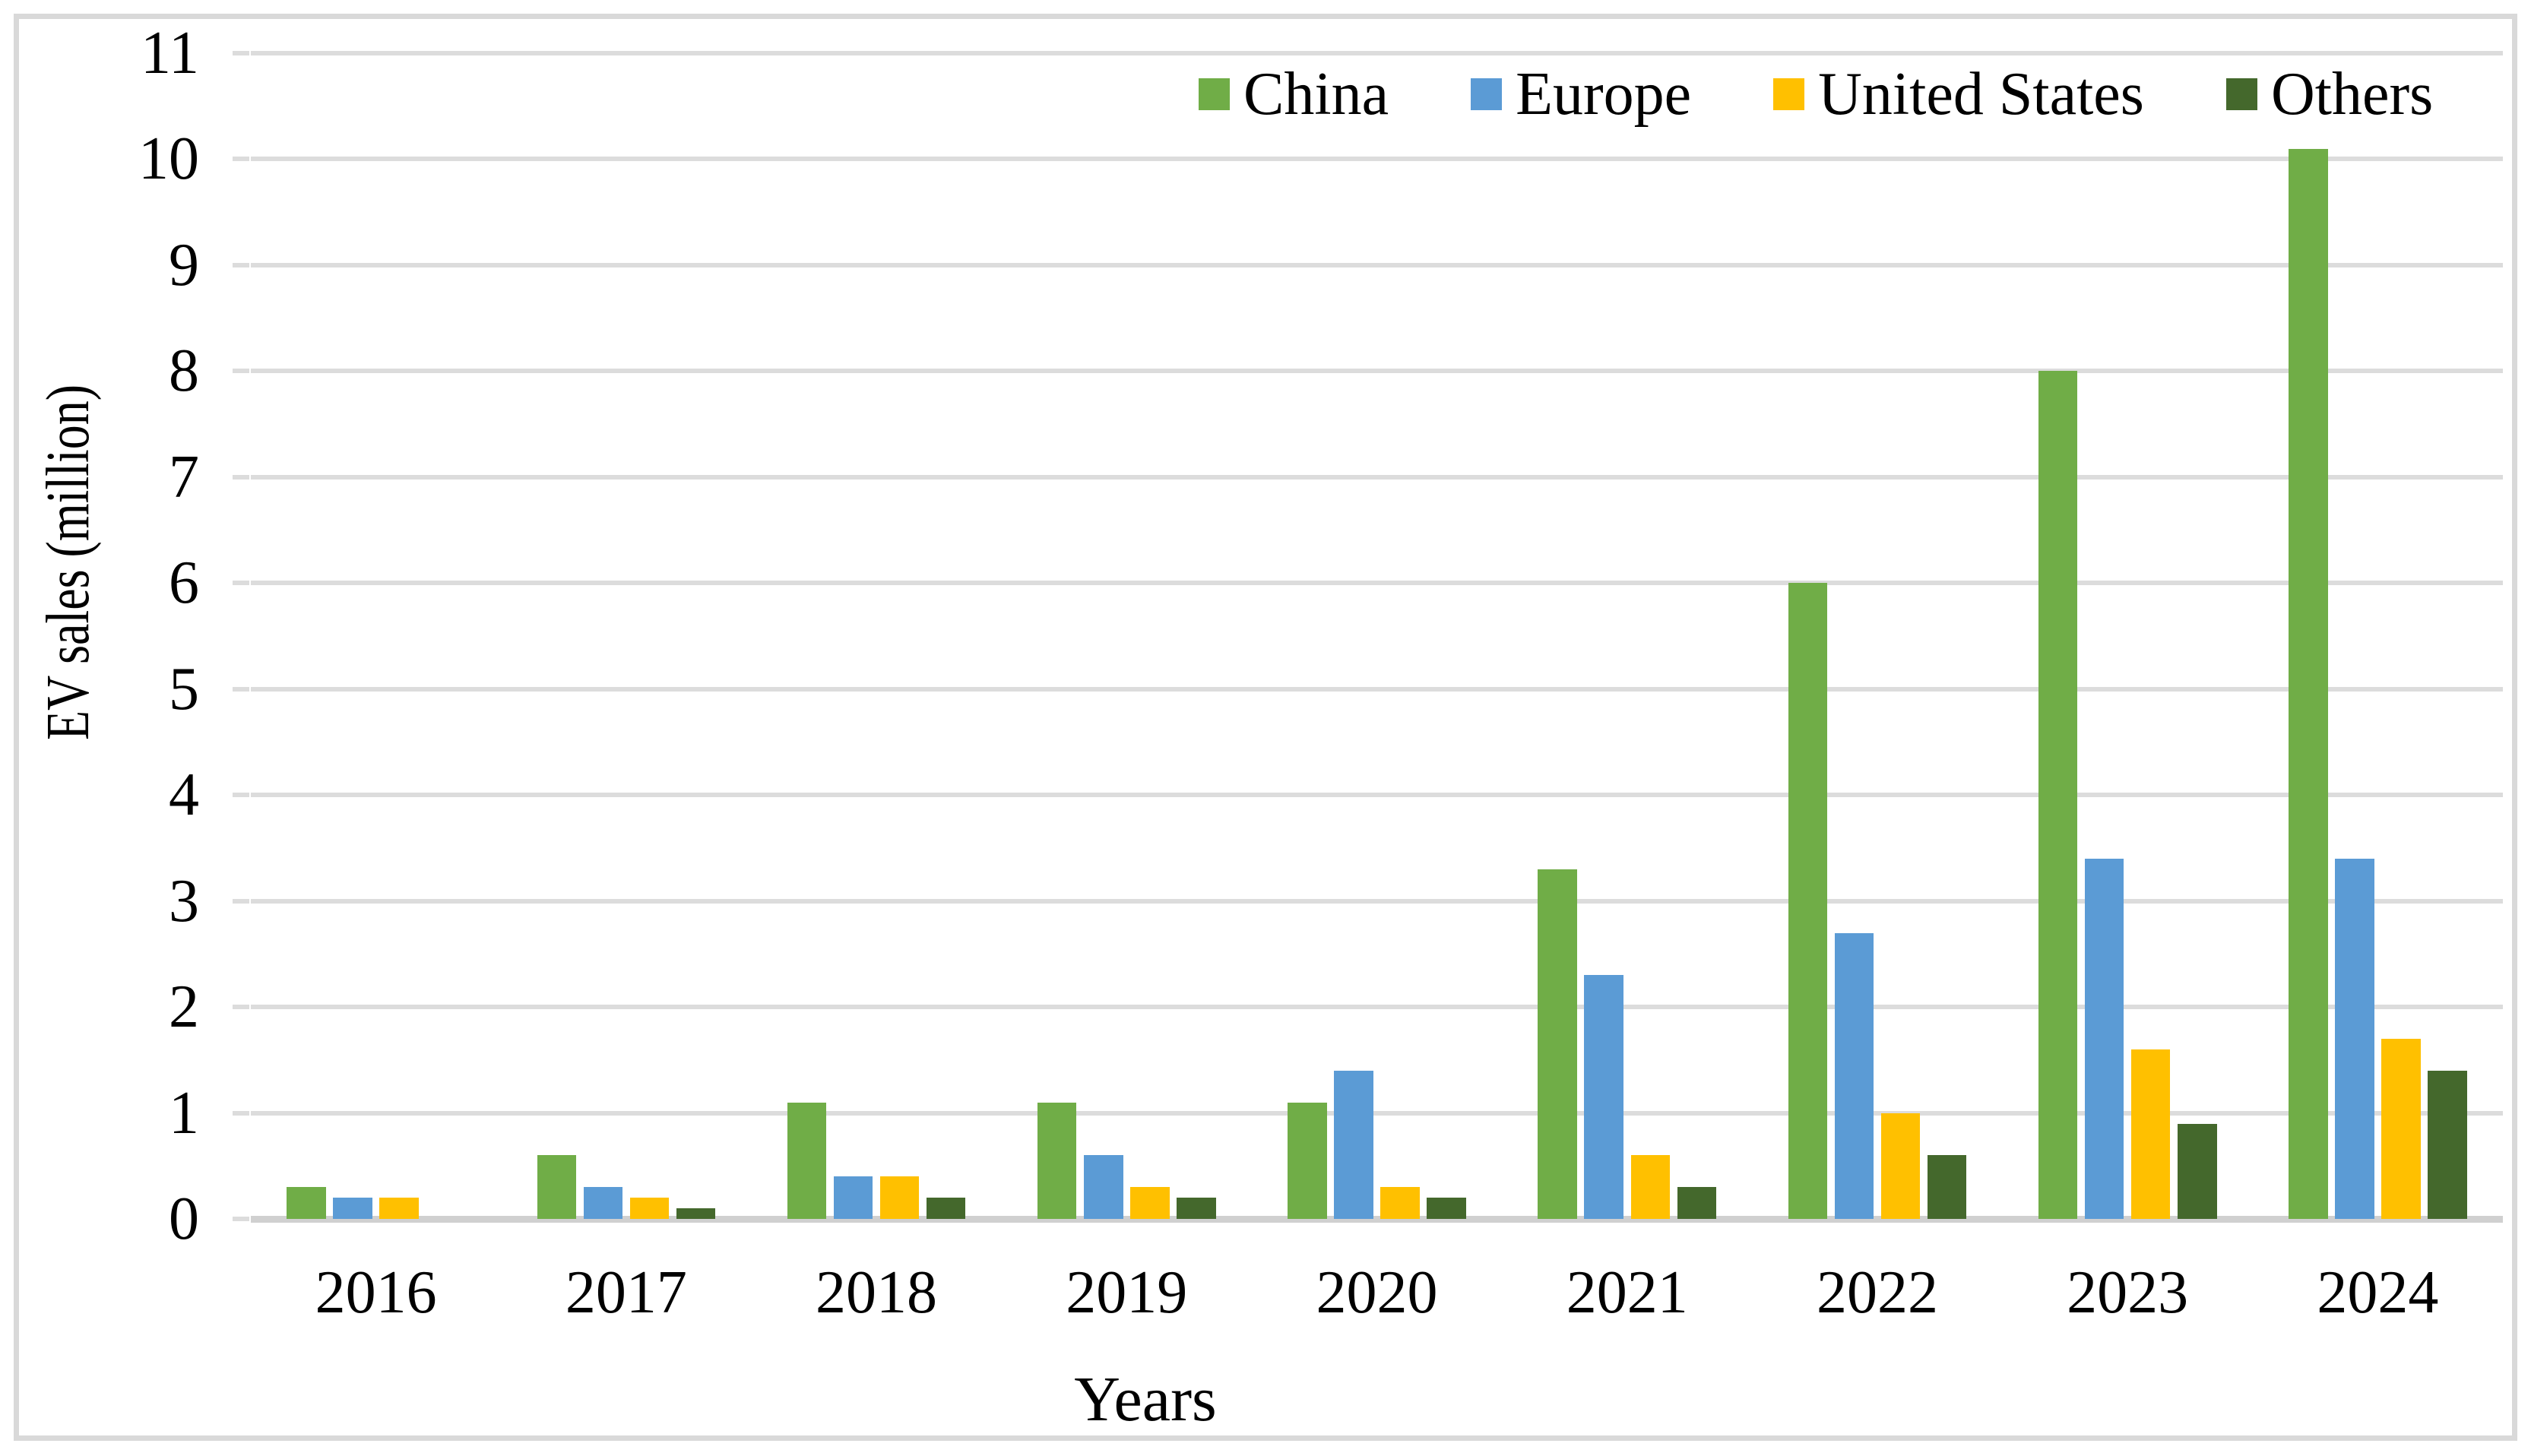  Describe the element at coordinates (184, 265) in the screenshot. I see `y-tick-label: 9` at that location.